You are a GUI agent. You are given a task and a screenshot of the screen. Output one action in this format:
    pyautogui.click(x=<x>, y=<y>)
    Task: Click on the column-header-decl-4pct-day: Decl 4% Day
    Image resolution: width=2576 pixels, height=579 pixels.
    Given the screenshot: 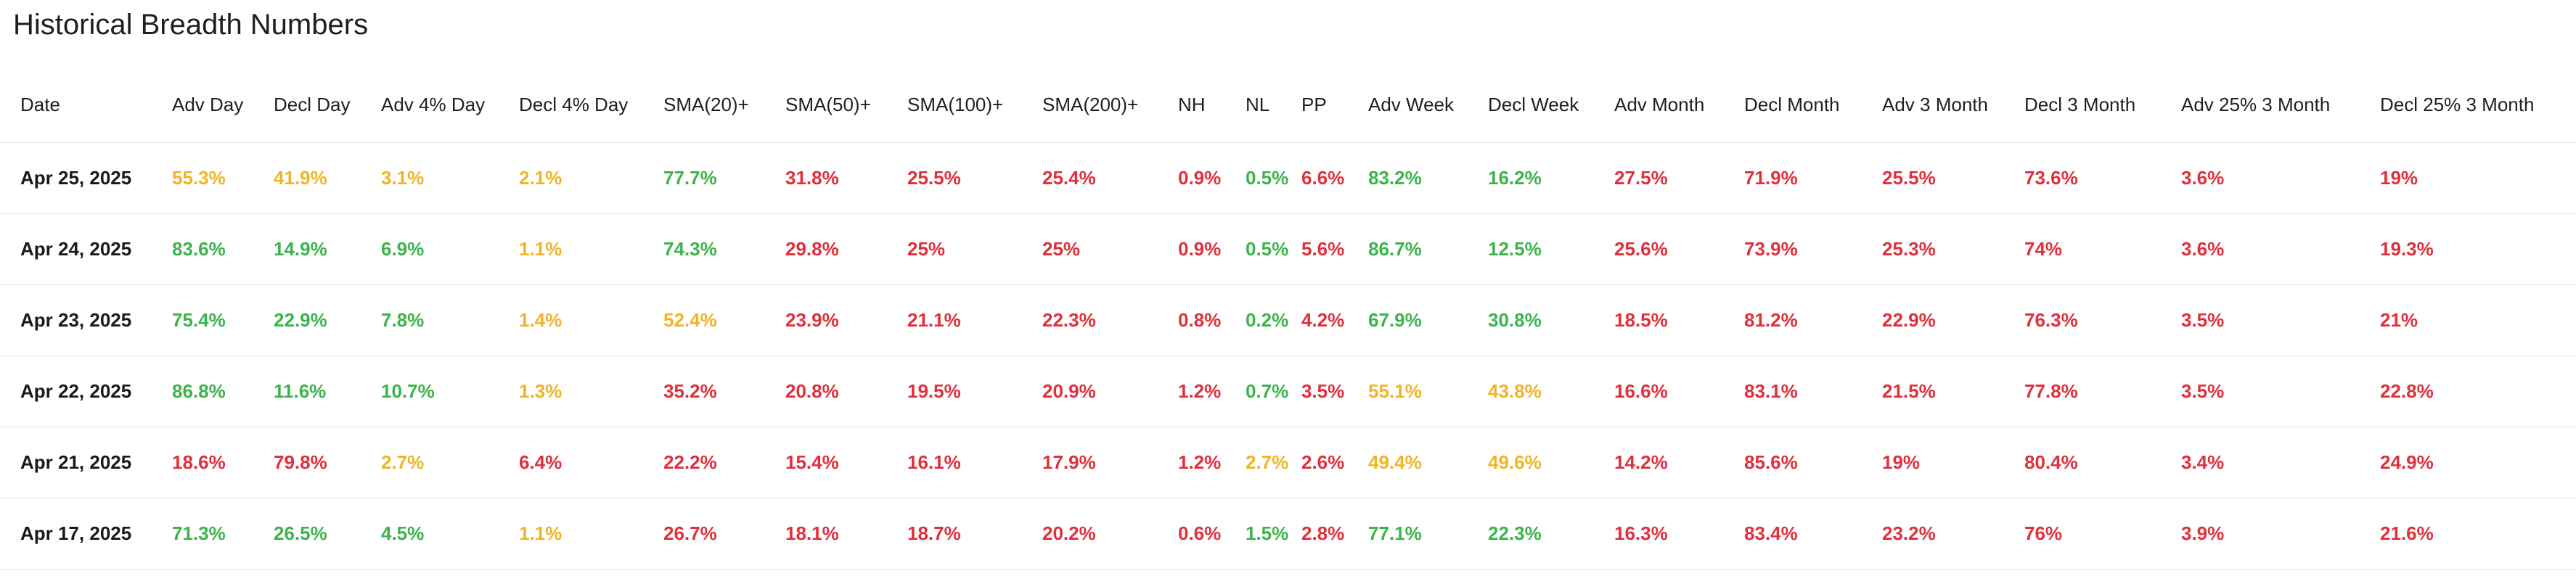 What is the action you would take?
    pyautogui.click(x=591, y=105)
    